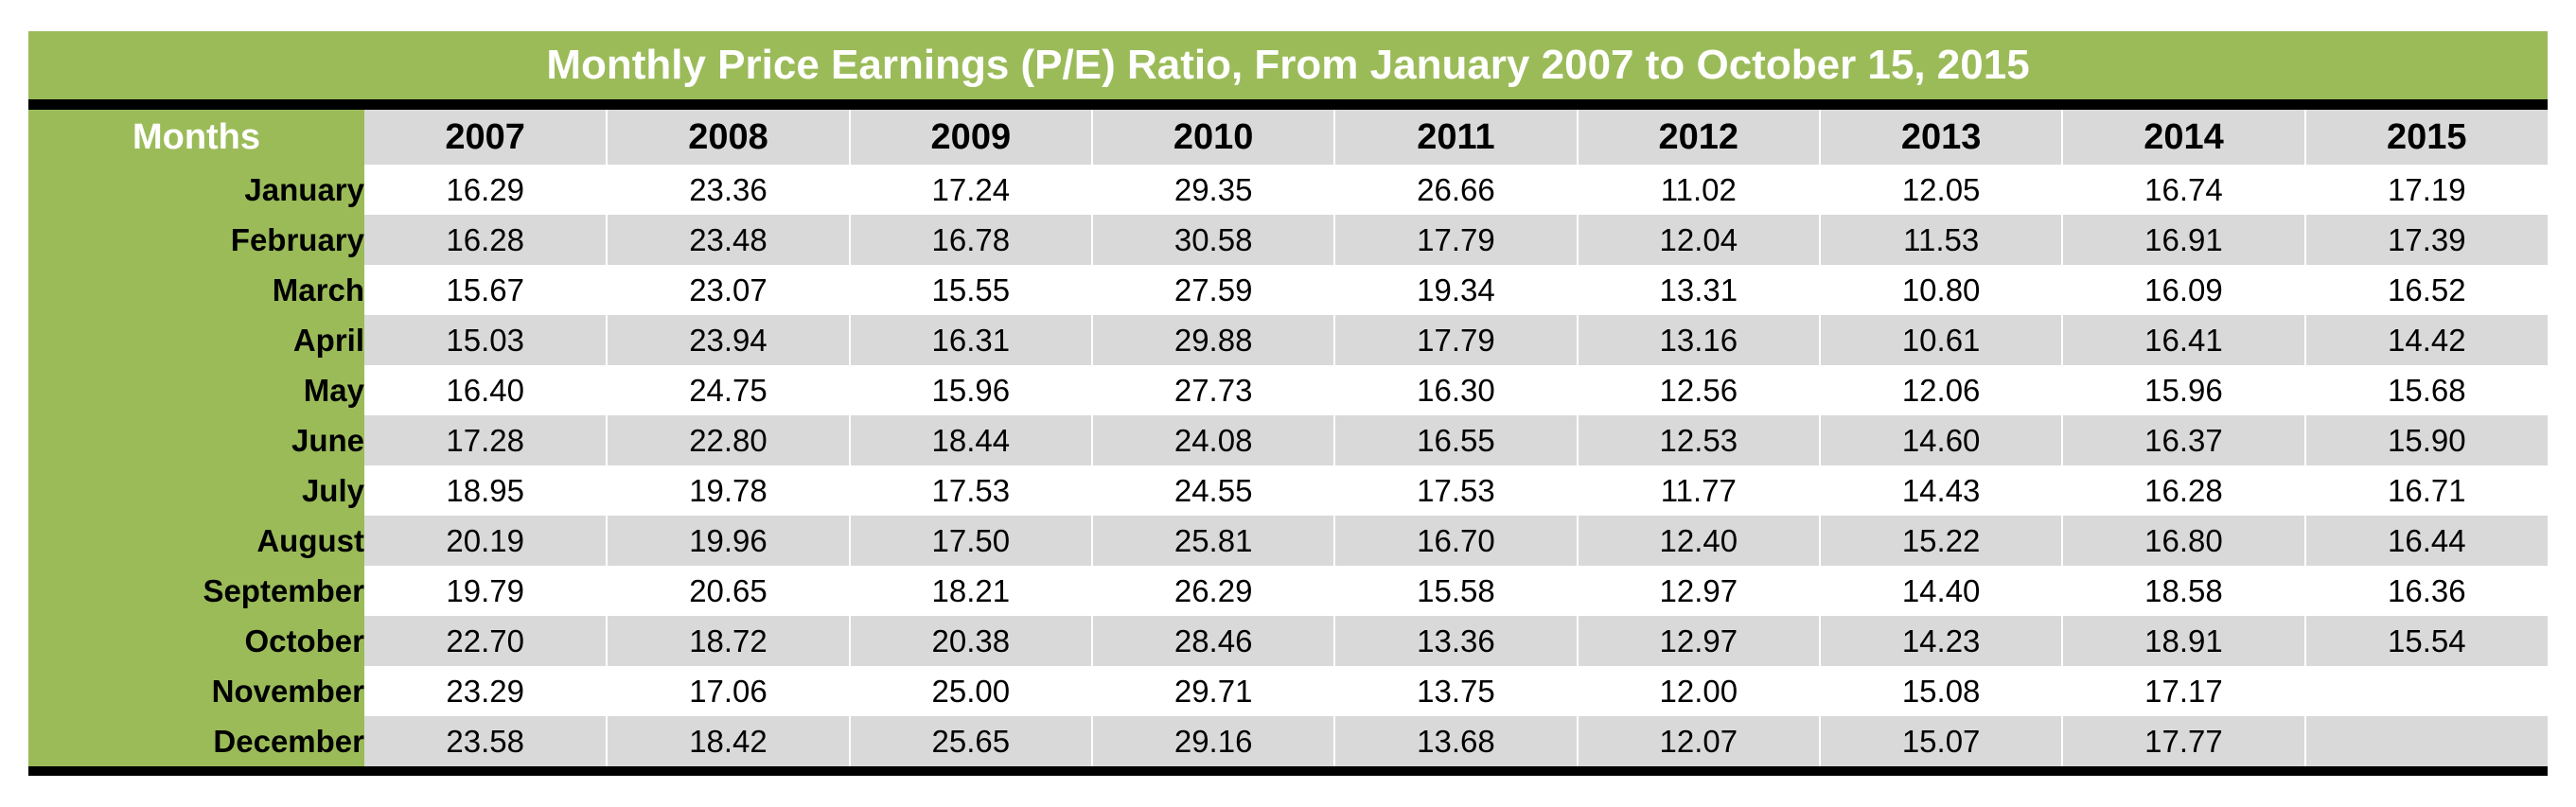 This screenshot has width=2576, height=807. What do you see at coordinates (196, 691) in the screenshot?
I see `row-header-month: November` at bounding box center [196, 691].